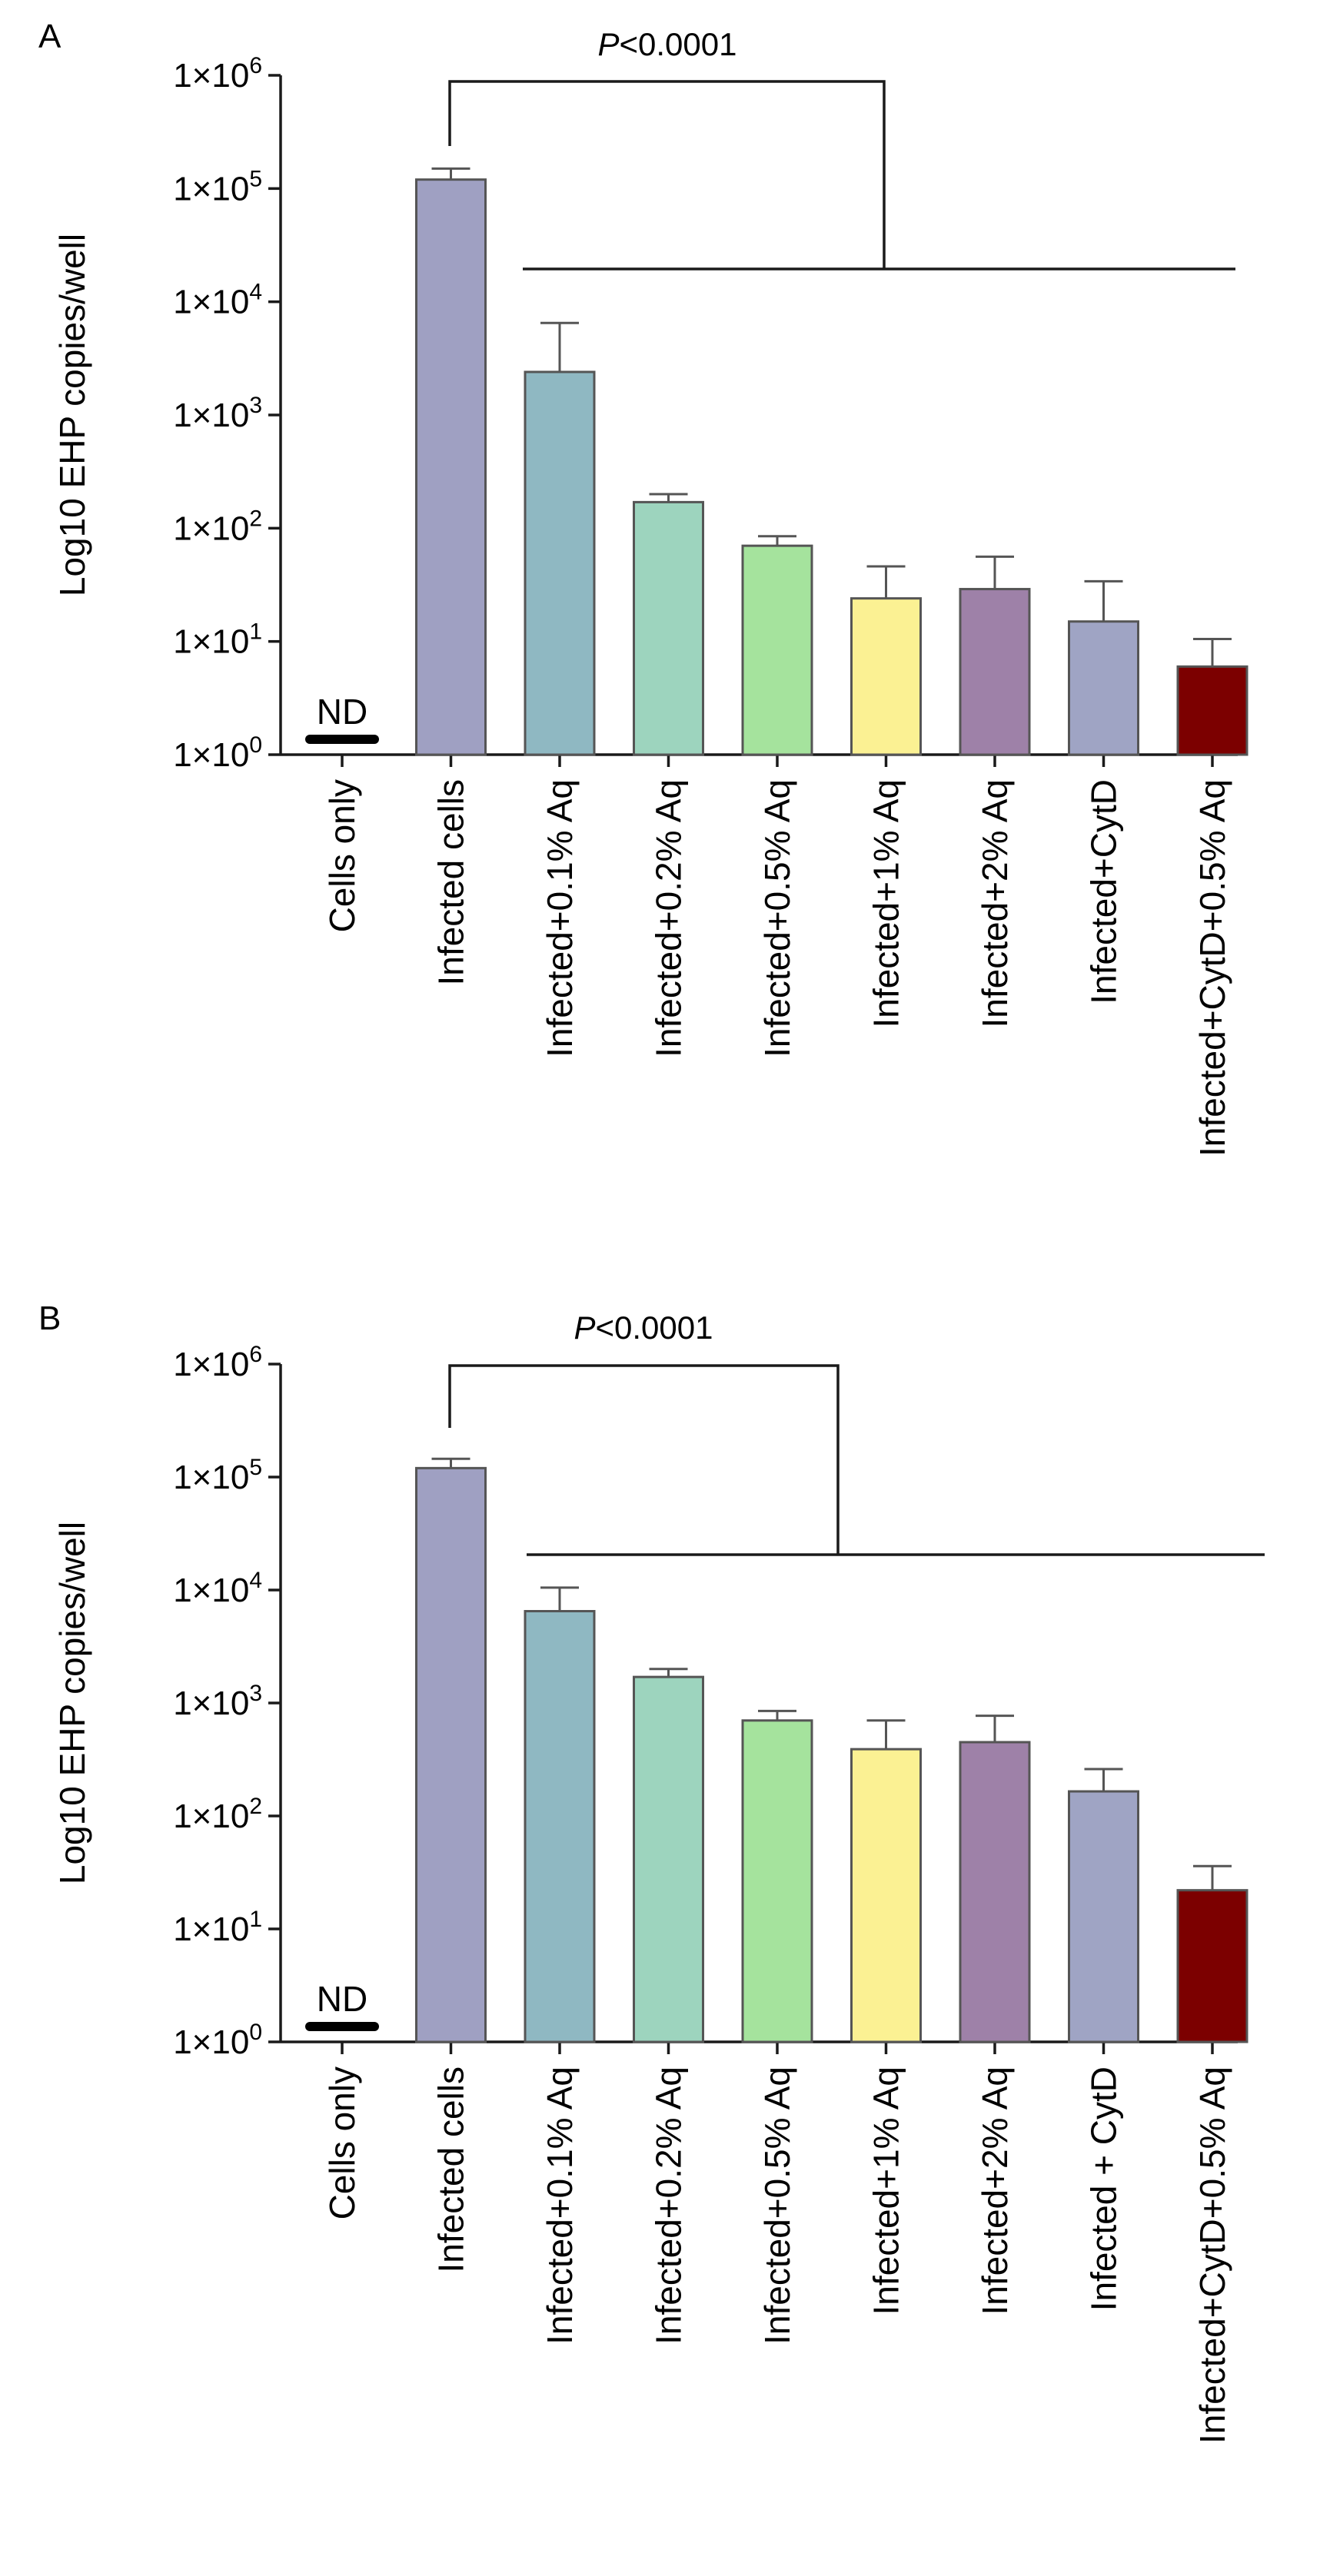 The height and width of the screenshot is (2576, 1320). Describe the element at coordinates (50, 36) in the screenshot. I see `panel-label: A` at that location.